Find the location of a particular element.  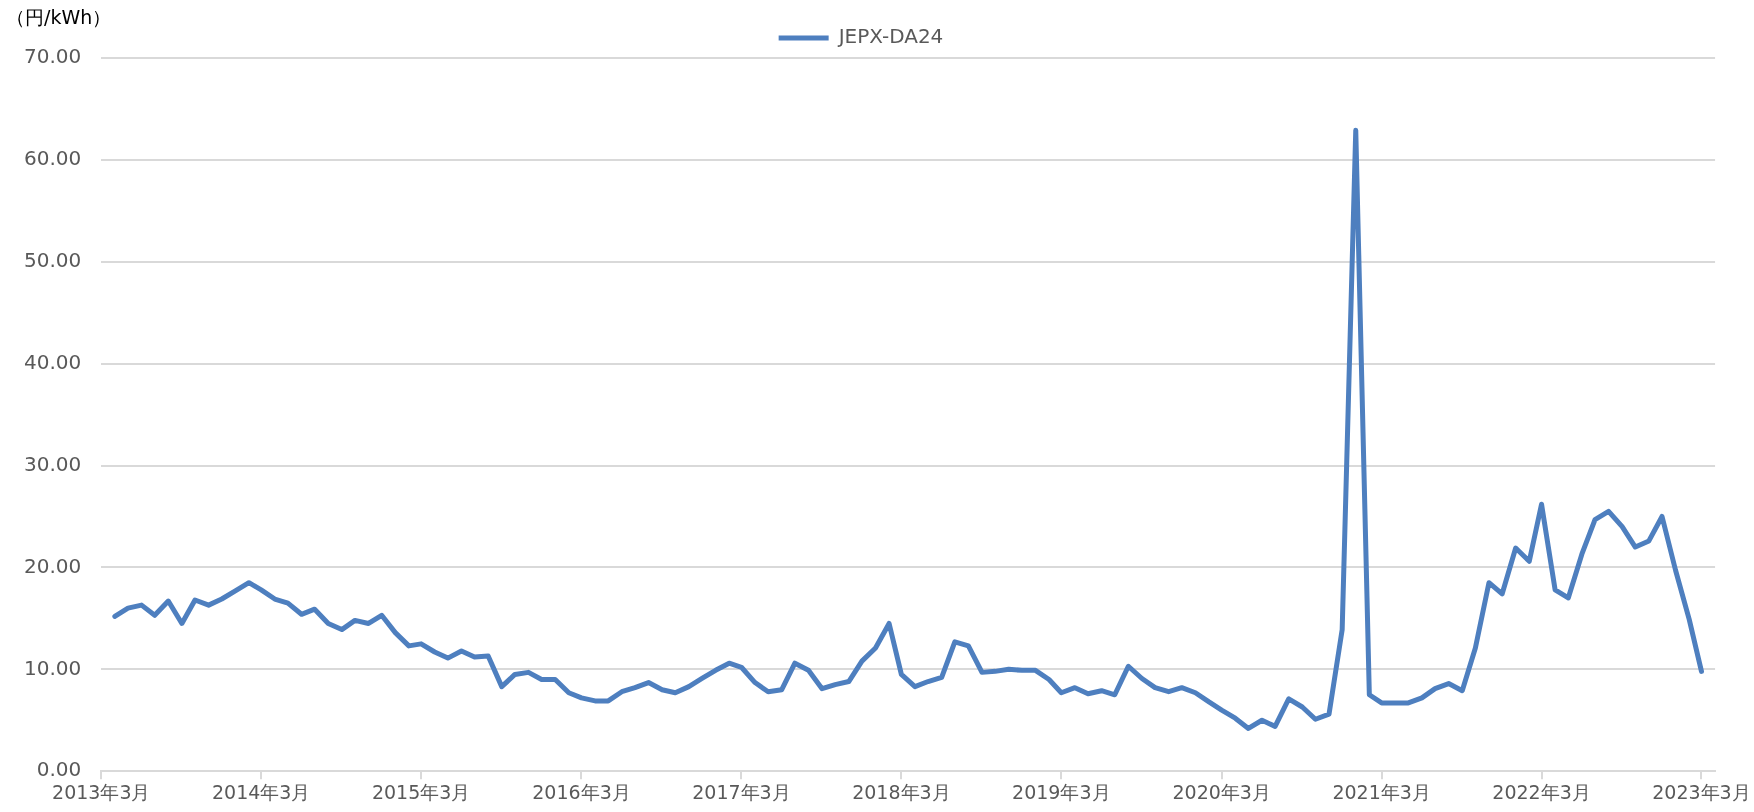

x-tick-label: 2017年3月 is located at coordinates (741, 791).